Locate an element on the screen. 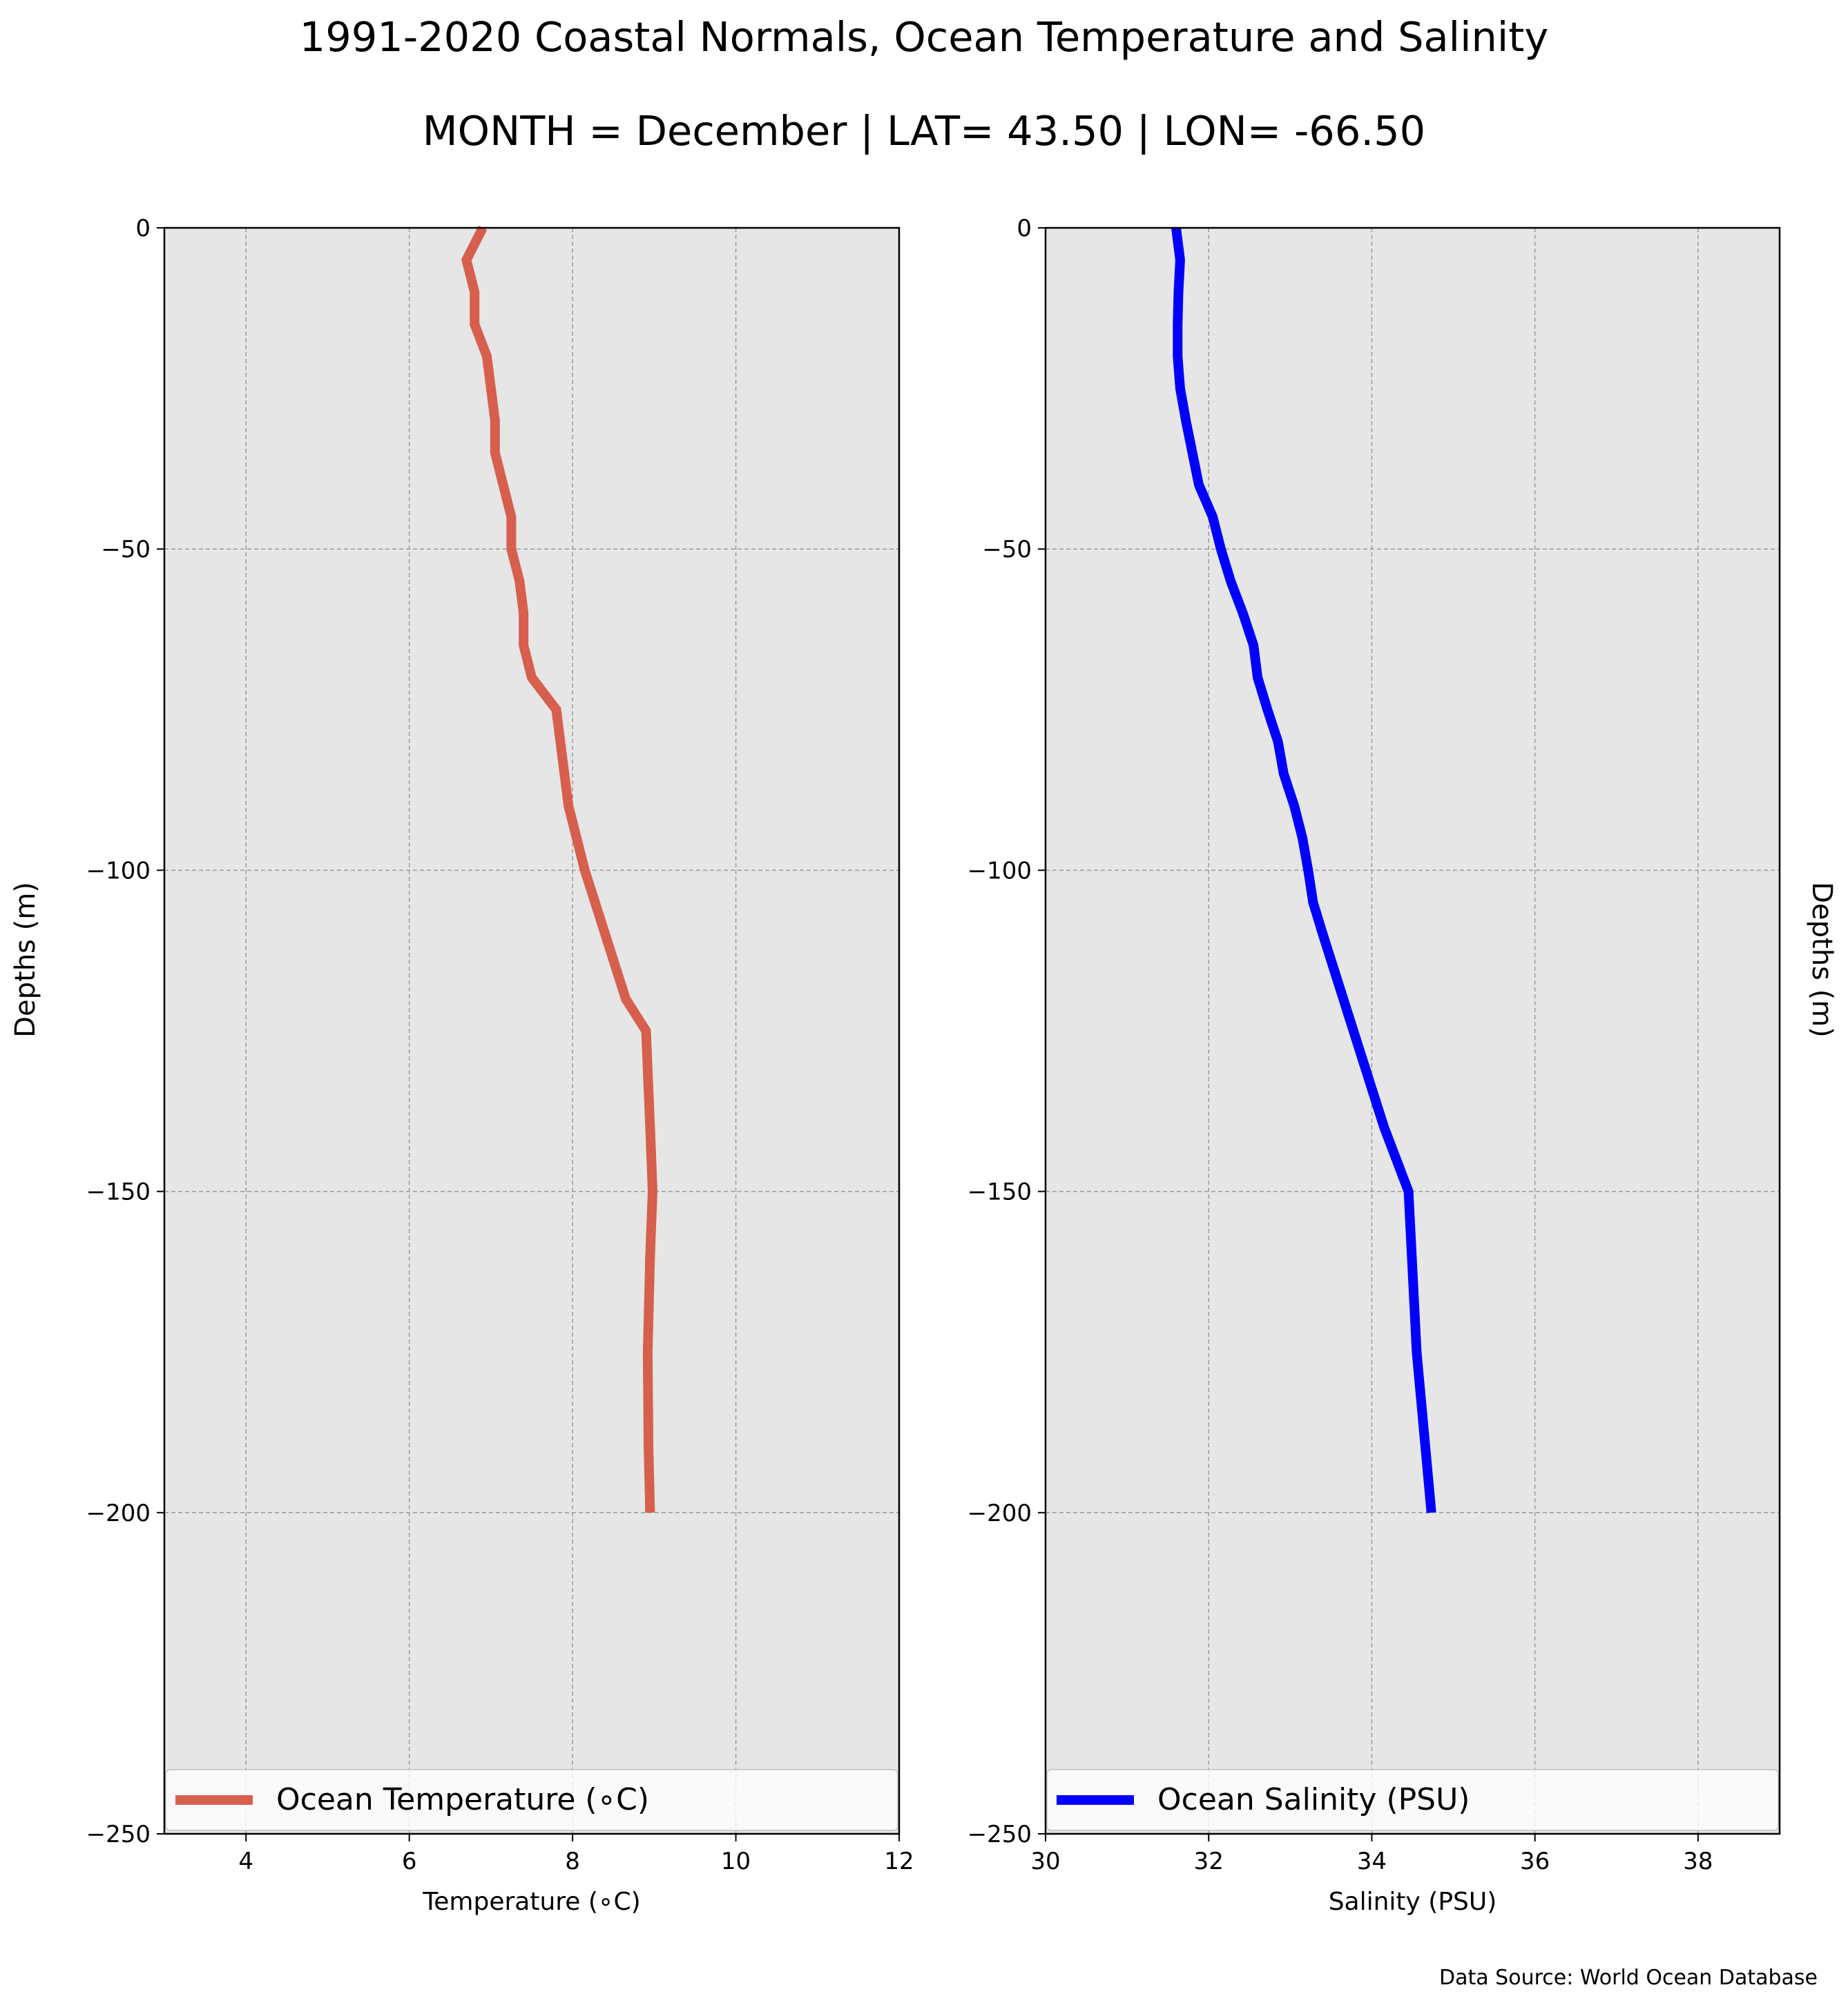 The width and height of the screenshot is (1848, 2003). temperature-x-tick-label: 4 is located at coordinates (245, 1862).